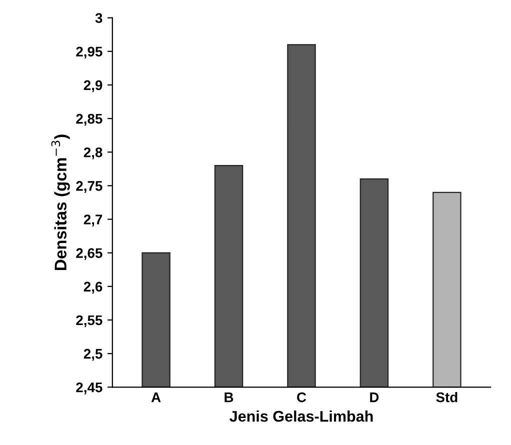  Describe the element at coordinates (89, 254) in the screenshot. I see `y-tick-label: 2,65` at that location.